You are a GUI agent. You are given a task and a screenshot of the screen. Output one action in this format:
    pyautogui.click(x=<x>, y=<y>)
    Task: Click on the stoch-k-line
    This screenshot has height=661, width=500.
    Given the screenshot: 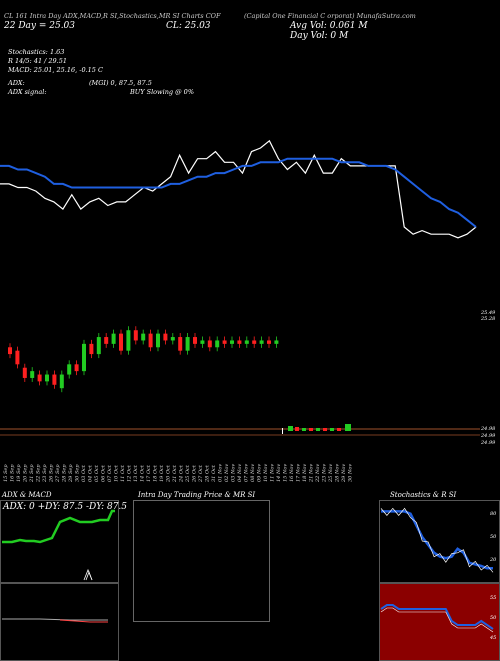 What is the action you would take?
    pyautogui.click(x=437, y=540)
    